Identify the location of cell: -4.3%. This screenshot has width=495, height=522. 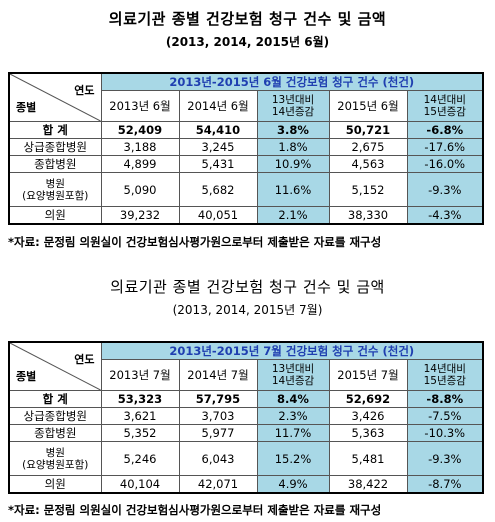
(445, 215).